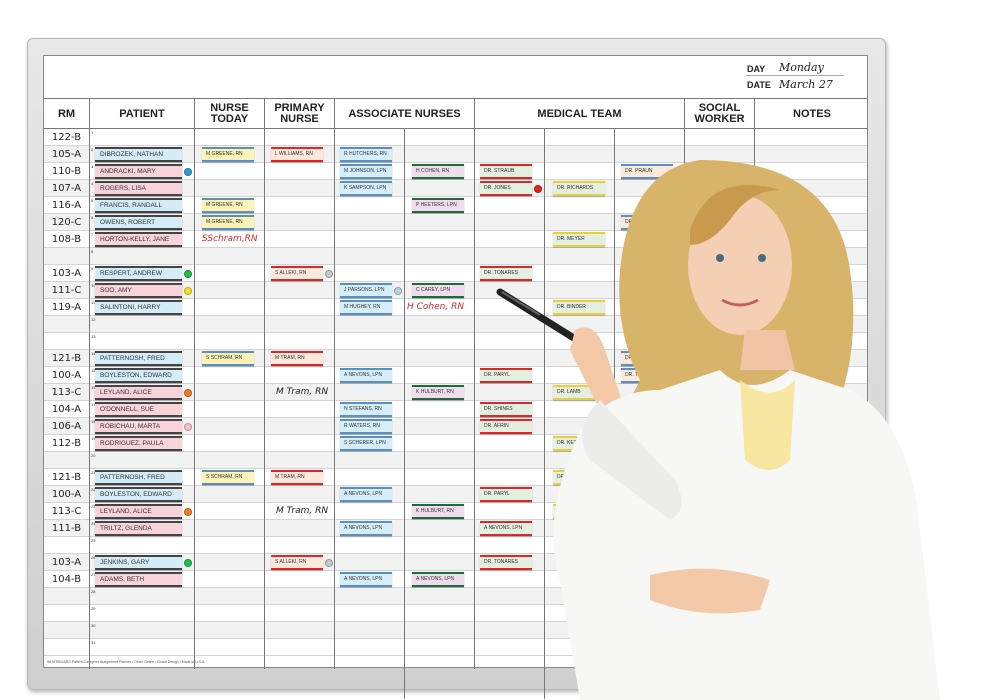 Image resolution: width=1000 pixels, height=700 pixels. Describe the element at coordinates (93, 472) in the screenshot. I see `row-number: 21` at that location.